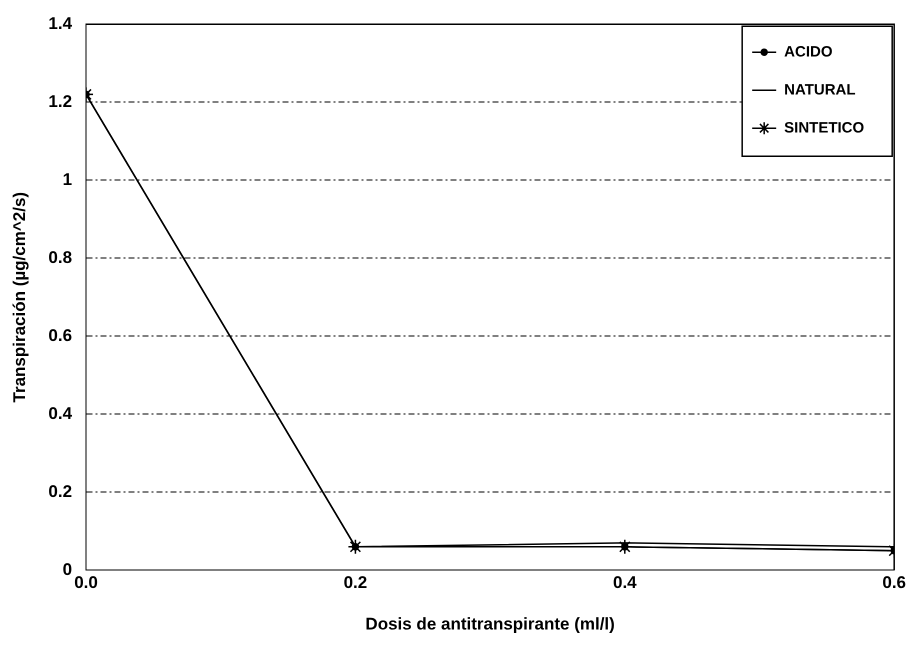 Image resolution: width=909 pixels, height=649 pixels. Describe the element at coordinates (60, 101) in the screenshot. I see `y-tick-label: 1.2` at that location.